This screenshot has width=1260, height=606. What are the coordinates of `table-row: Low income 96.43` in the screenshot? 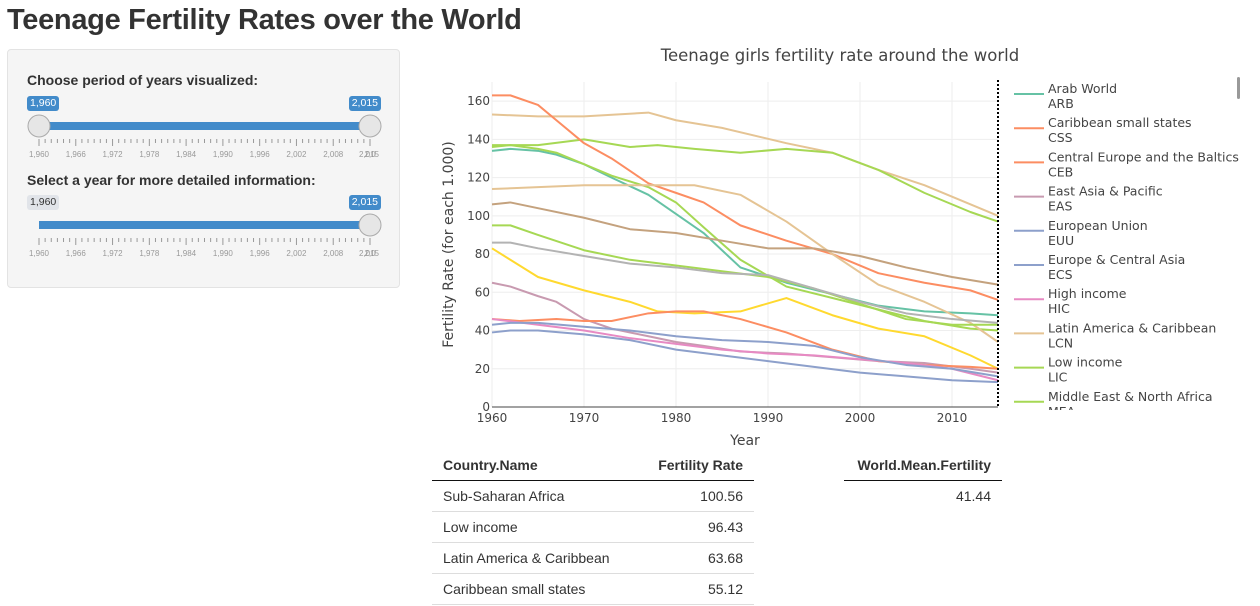 It's located at (593, 527).